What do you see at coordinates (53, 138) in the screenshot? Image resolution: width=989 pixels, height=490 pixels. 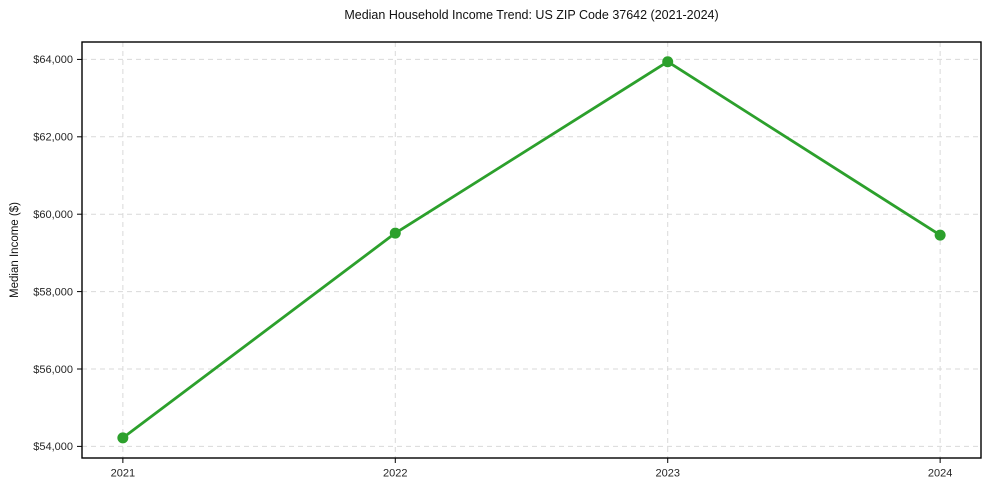 I see `y-tick-label: $62,000` at bounding box center [53, 138].